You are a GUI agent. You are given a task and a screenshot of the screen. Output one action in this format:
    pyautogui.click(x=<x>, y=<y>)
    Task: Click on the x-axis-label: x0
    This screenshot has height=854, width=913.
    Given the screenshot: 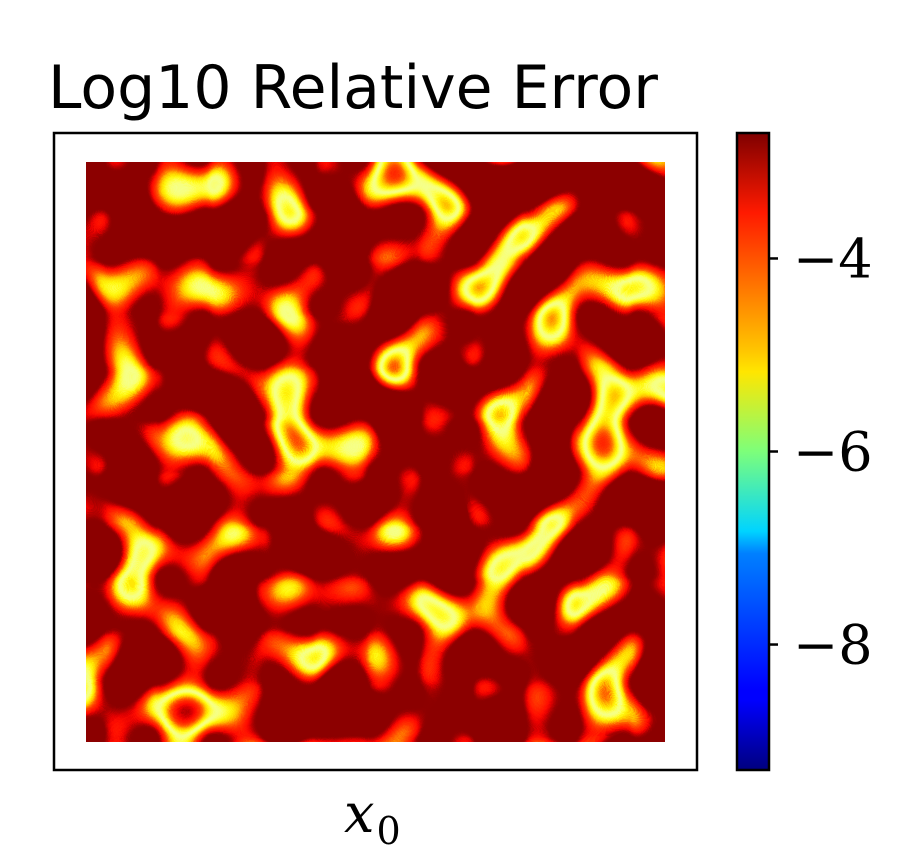 What is the action you would take?
    pyautogui.click(x=372, y=817)
    